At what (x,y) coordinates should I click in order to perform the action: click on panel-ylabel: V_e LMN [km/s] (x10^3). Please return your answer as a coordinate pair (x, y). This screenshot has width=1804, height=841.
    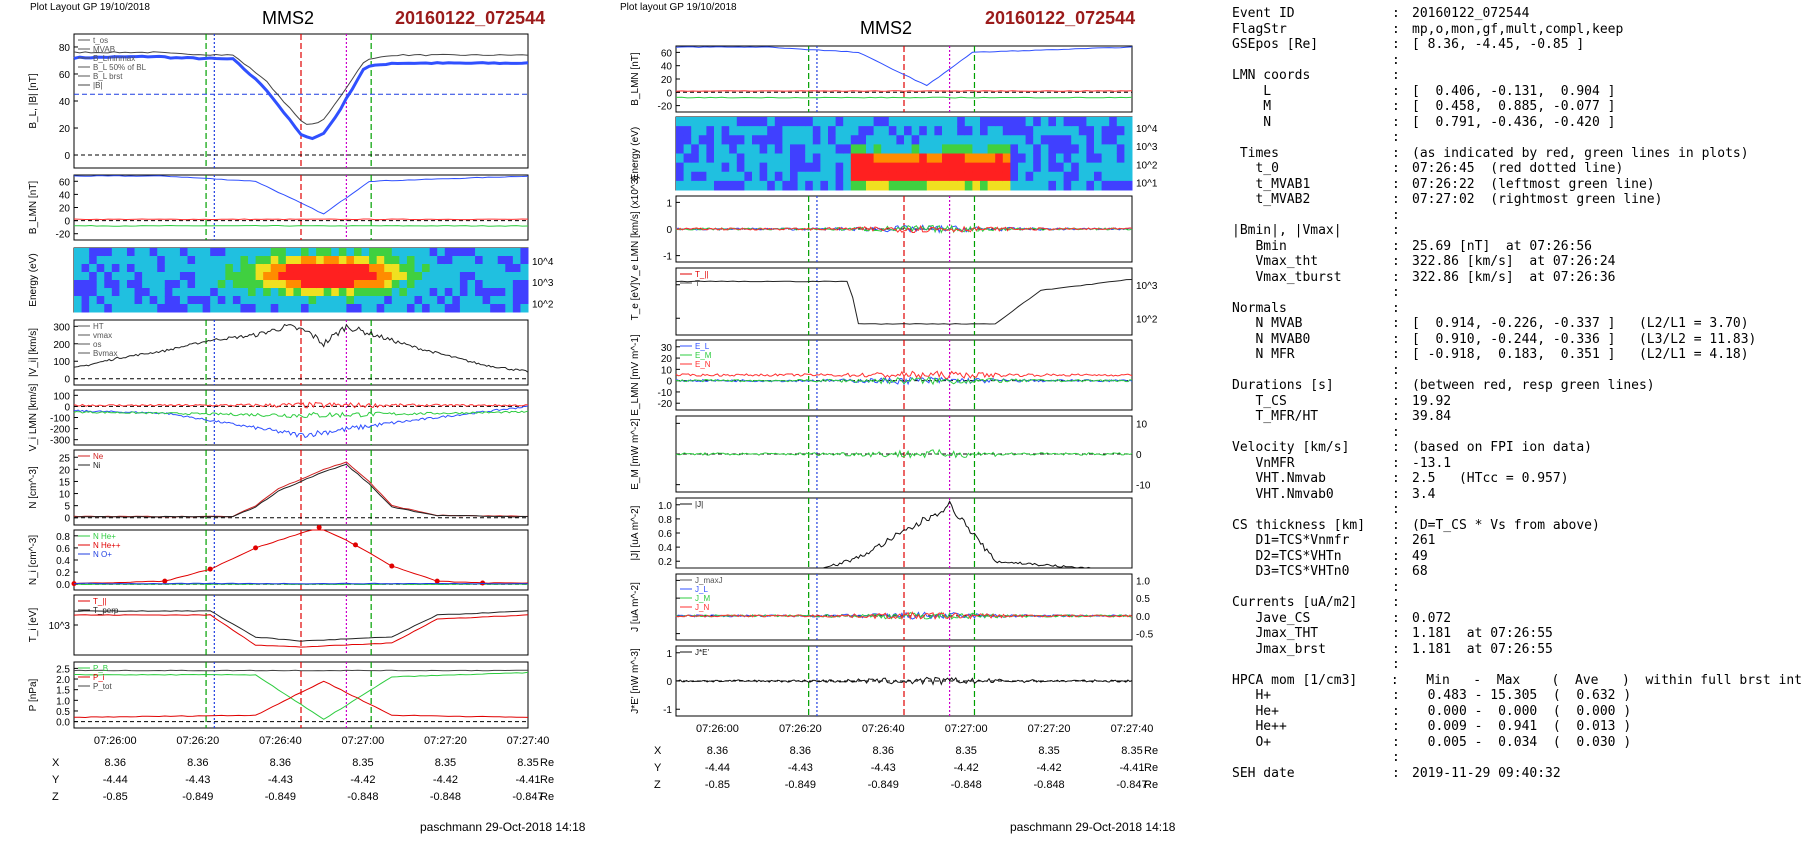
    Looking at the image, I should click on (635, 229).